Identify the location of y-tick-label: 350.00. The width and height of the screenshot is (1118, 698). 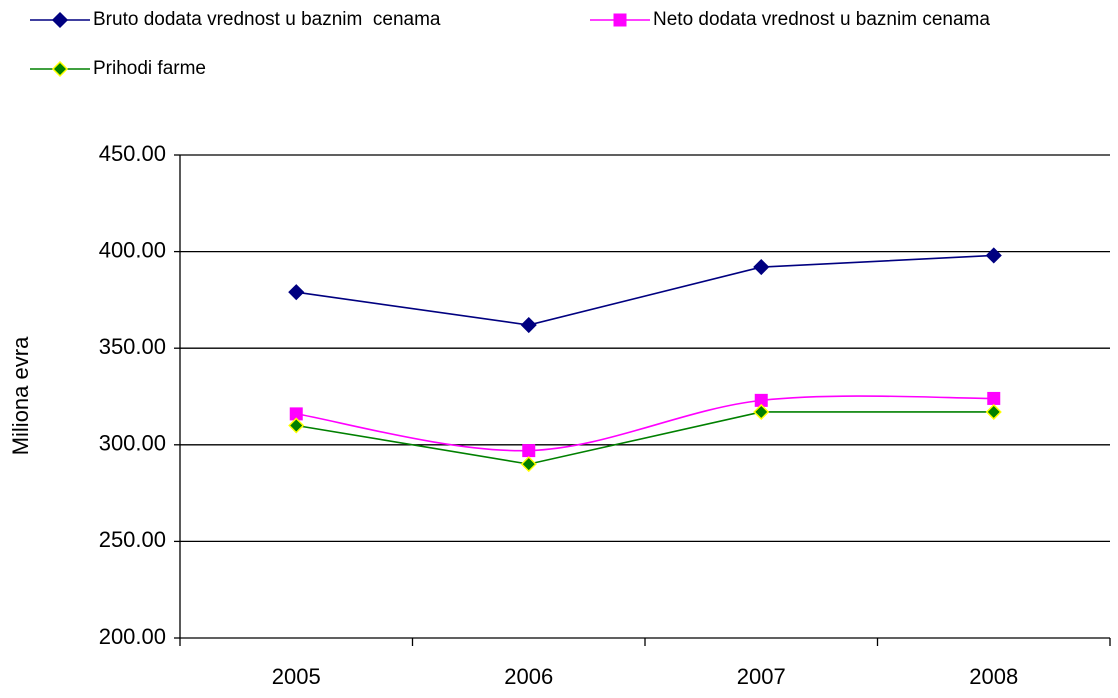
(132, 346).